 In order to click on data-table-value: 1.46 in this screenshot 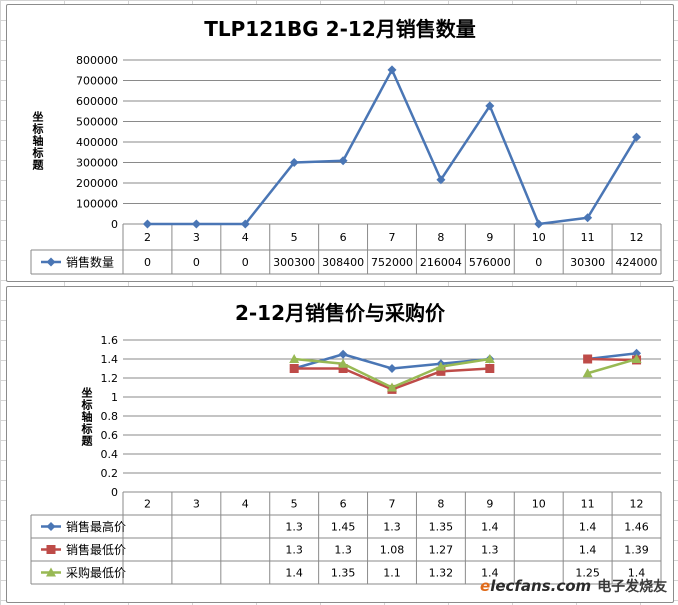, I will do `click(636, 527)`.